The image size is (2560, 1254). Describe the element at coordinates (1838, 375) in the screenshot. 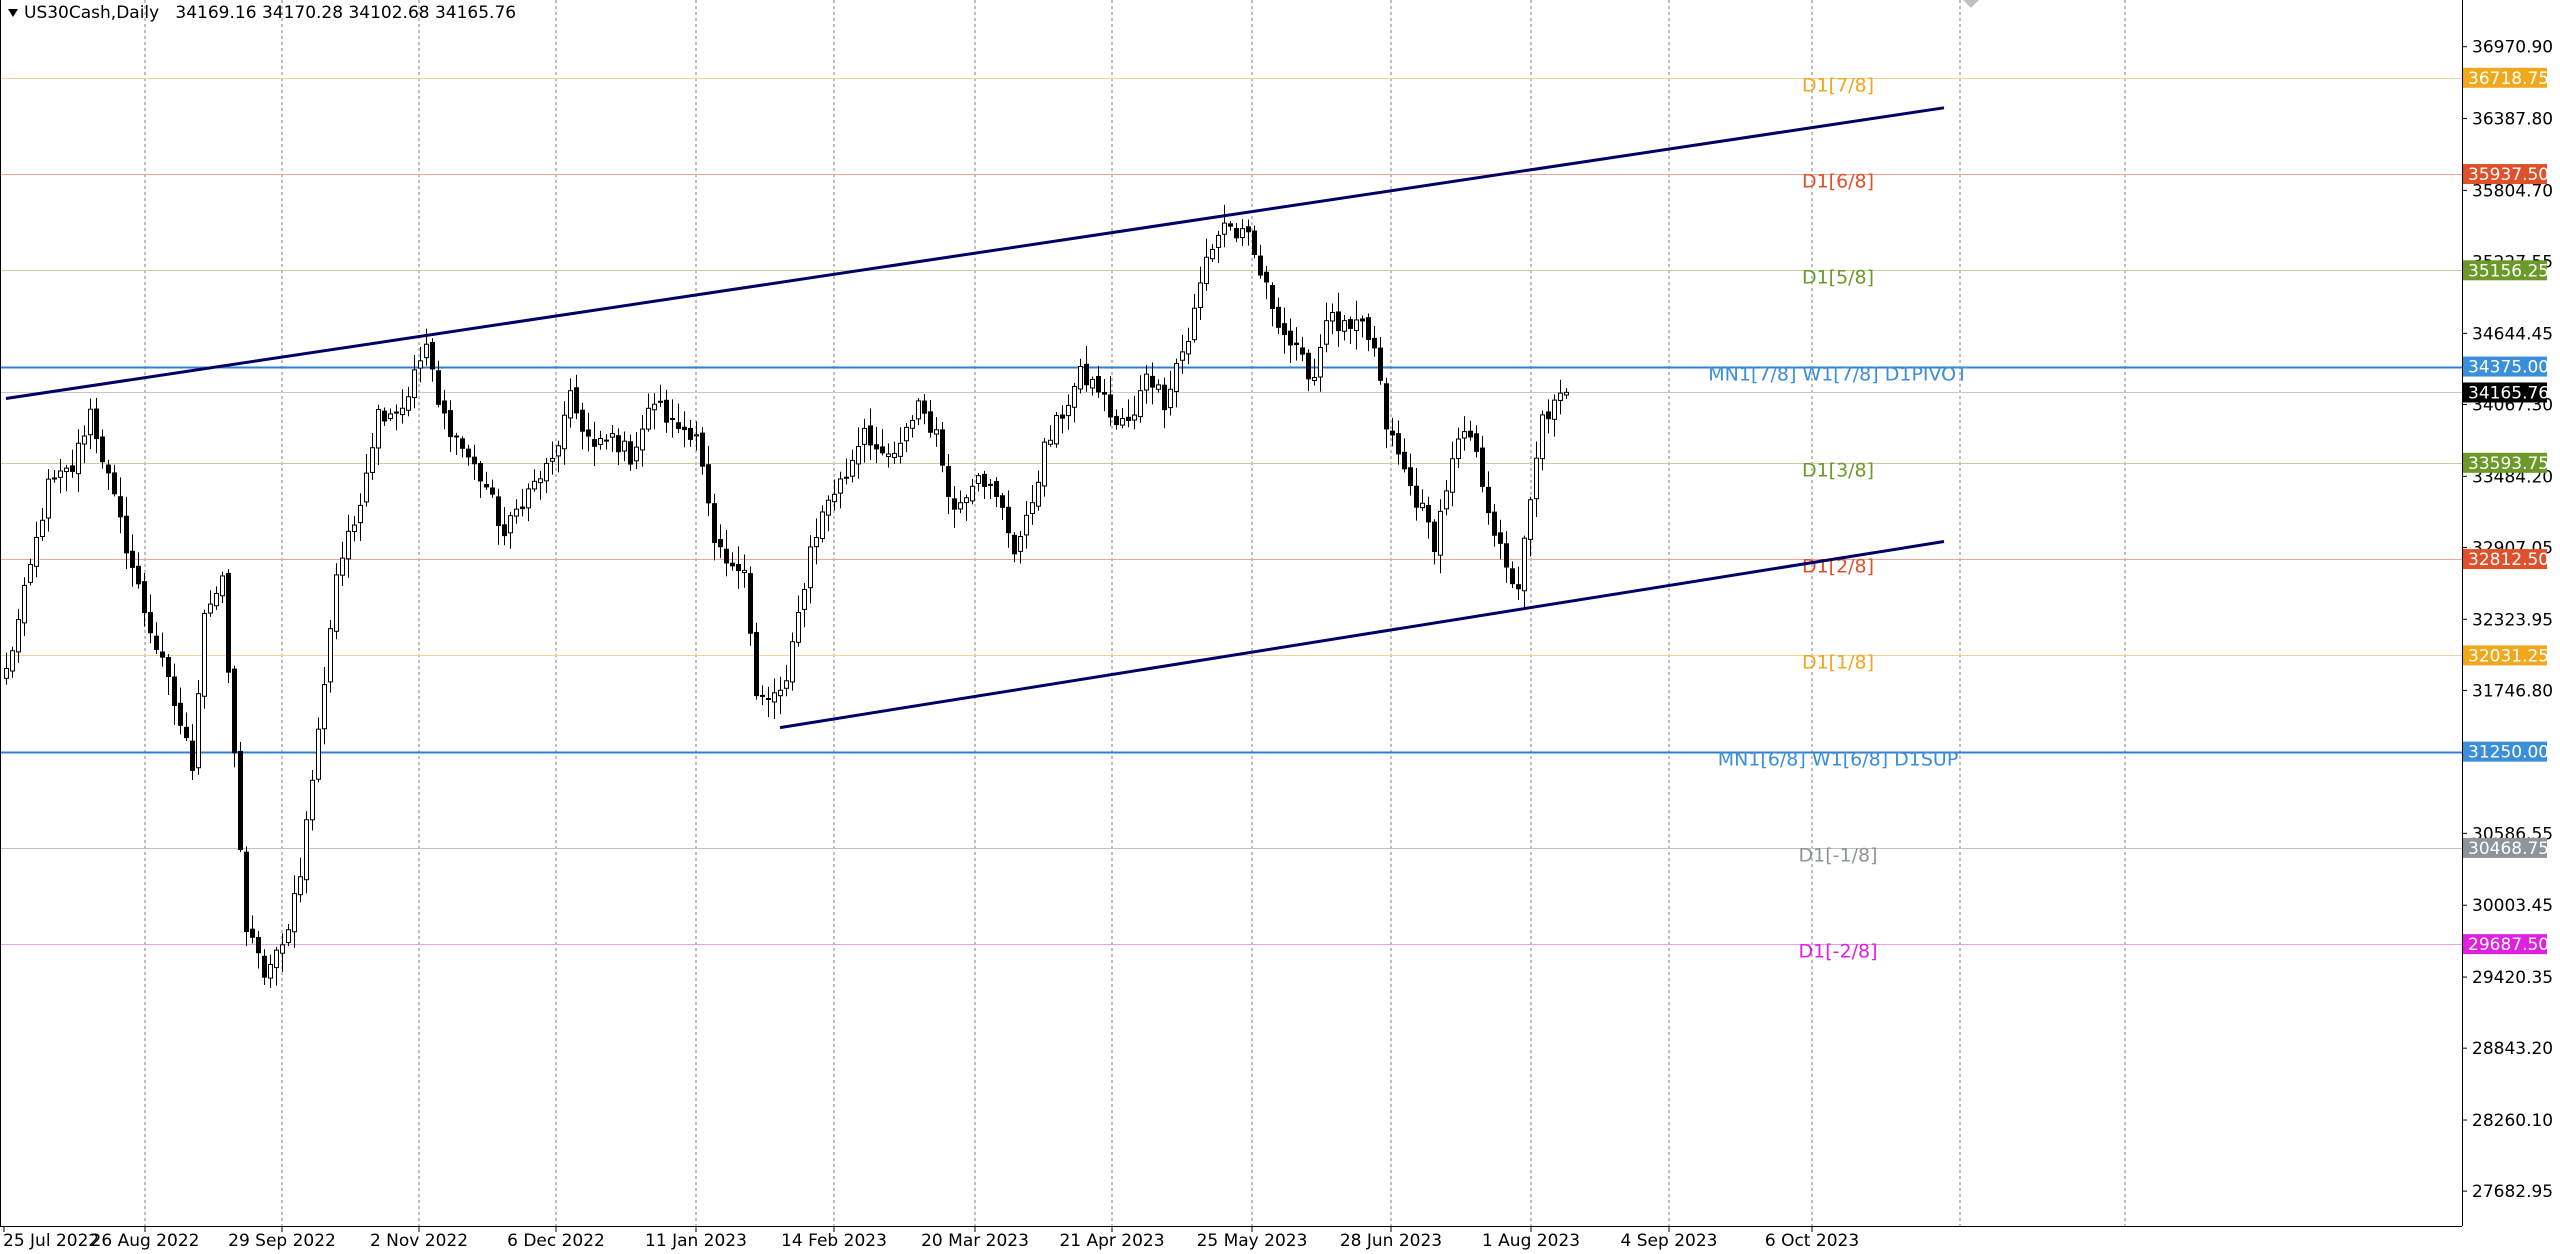

I see `level-label: MN1[7/8] W1[7/8] D1PIVOT` at that location.